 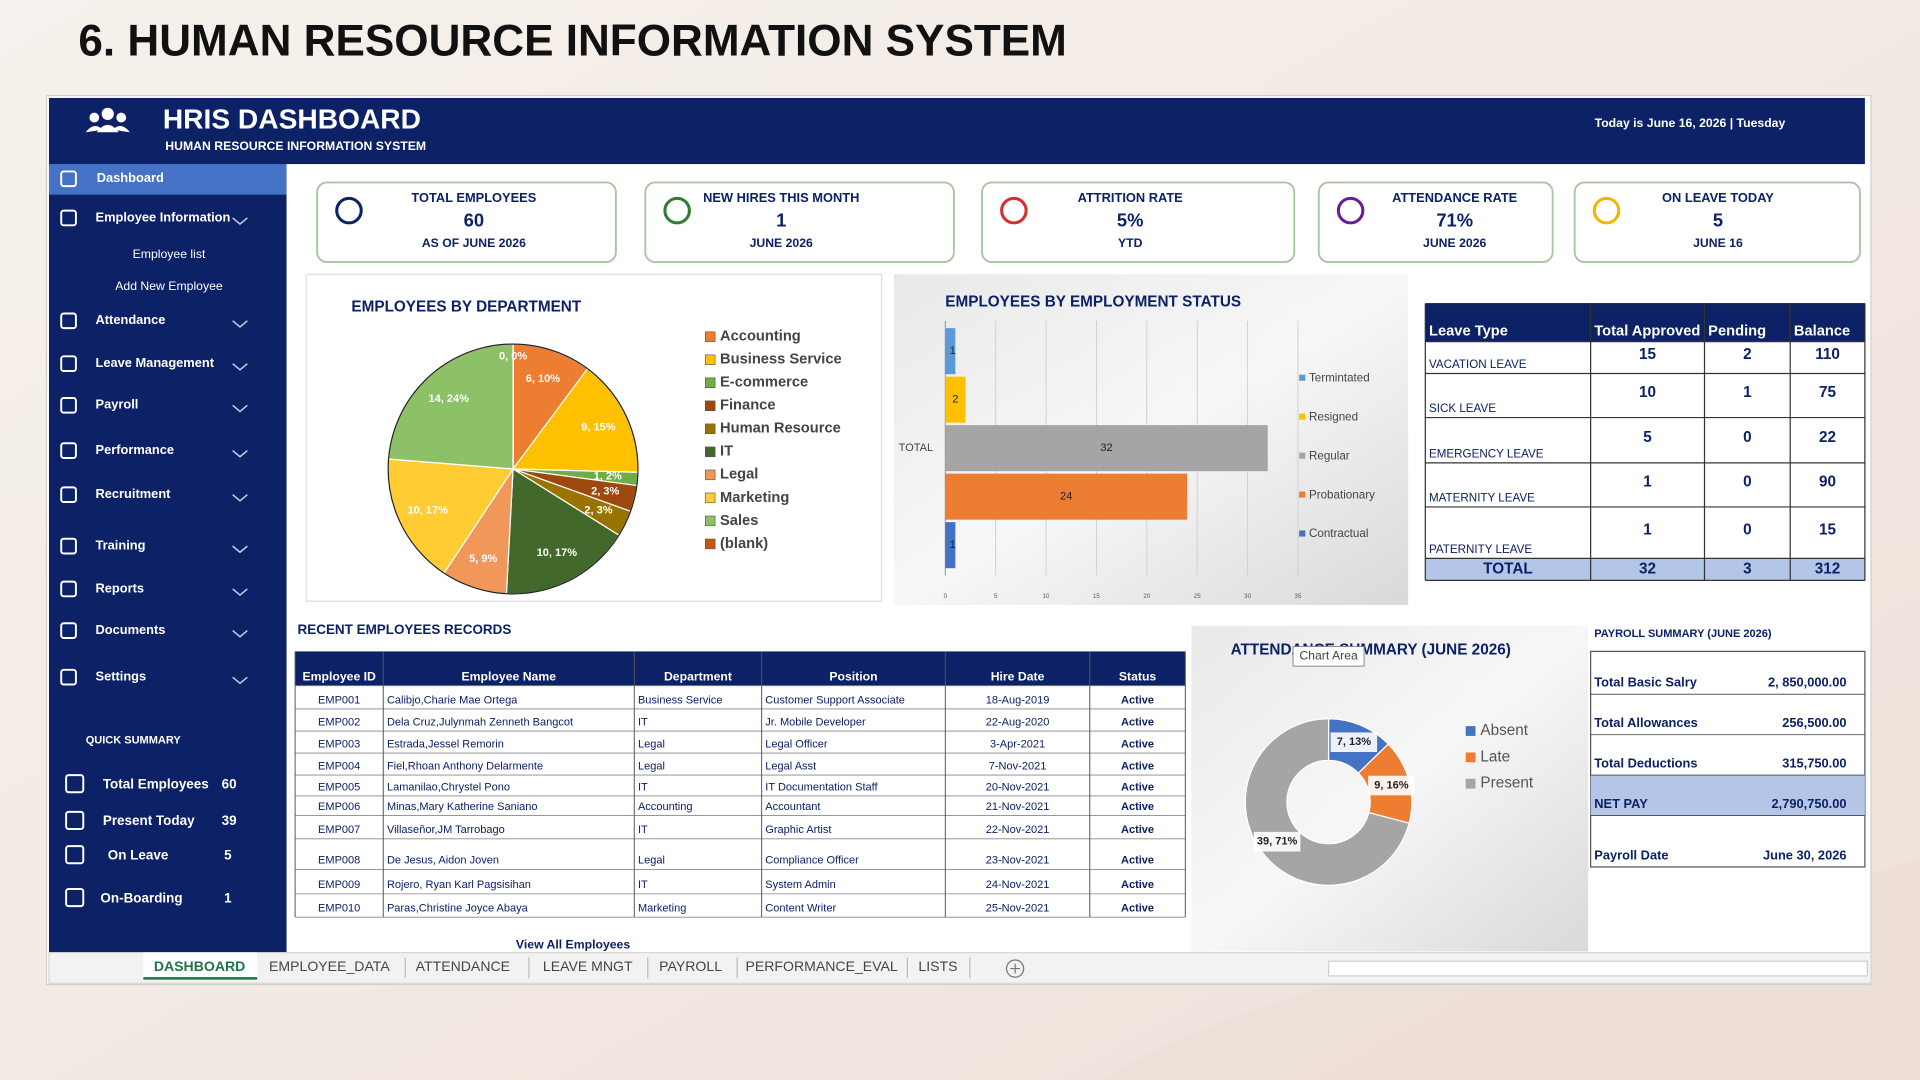 I want to click on table-cell: Rojero, Ryan Karl Pagsisihan, so click(x=459, y=885).